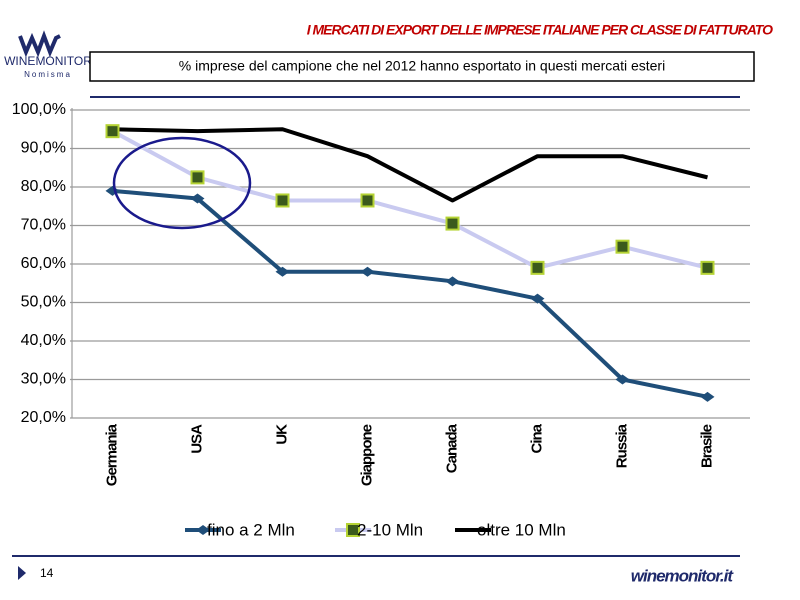 This screenshot has width=800, height=600. Describe the element at coordinates (111, 454) in the screenshot. I see `x-tick-label: Germania` at that location.